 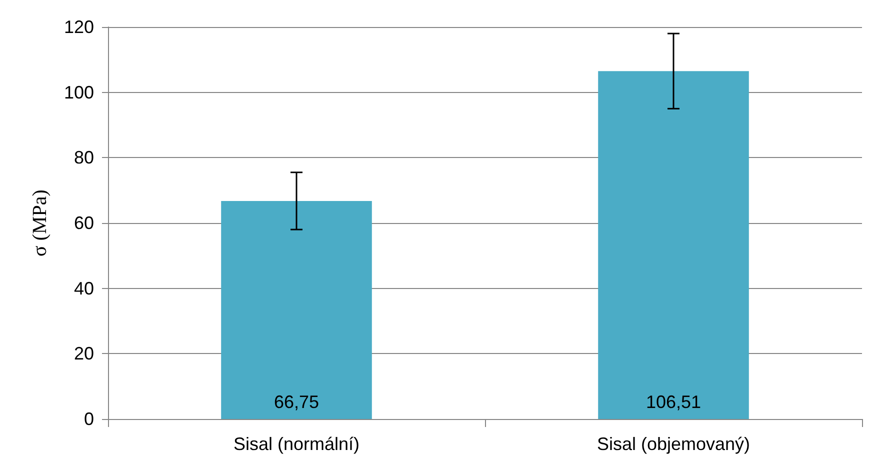 I want to click on y-tick-label: 60, so click(x=84, y=223).